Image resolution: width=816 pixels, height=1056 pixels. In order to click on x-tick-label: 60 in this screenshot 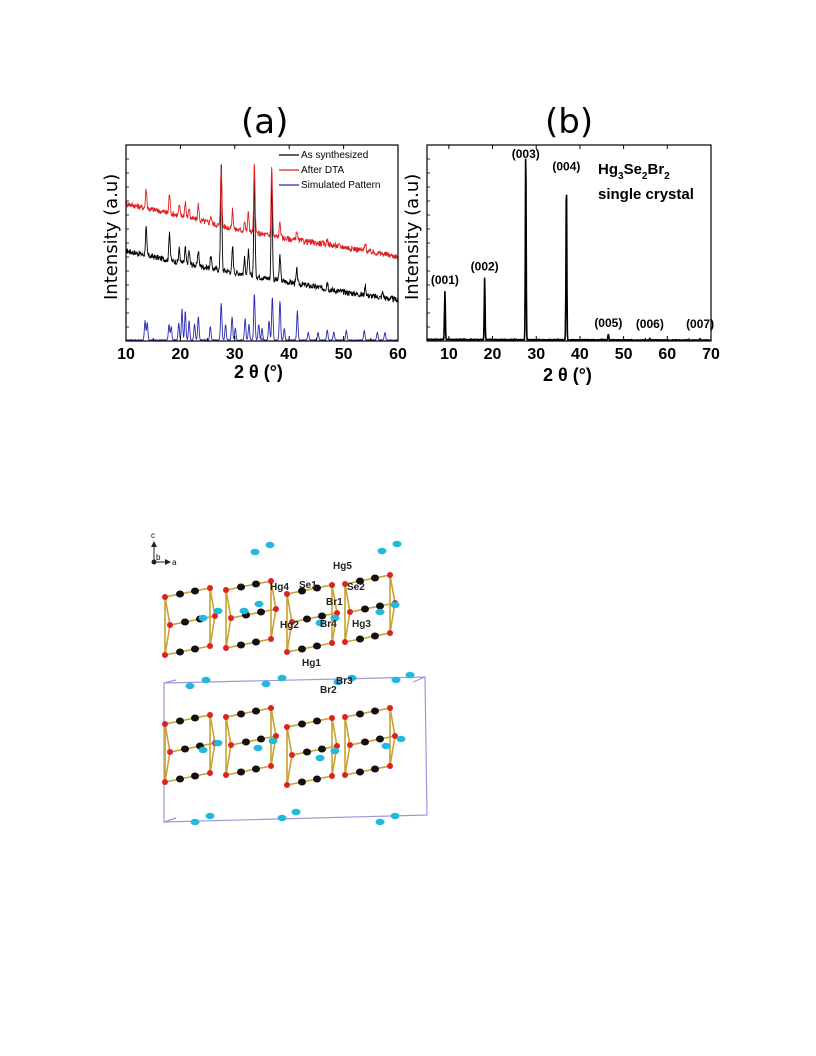, I will do `click(667, 354)`.